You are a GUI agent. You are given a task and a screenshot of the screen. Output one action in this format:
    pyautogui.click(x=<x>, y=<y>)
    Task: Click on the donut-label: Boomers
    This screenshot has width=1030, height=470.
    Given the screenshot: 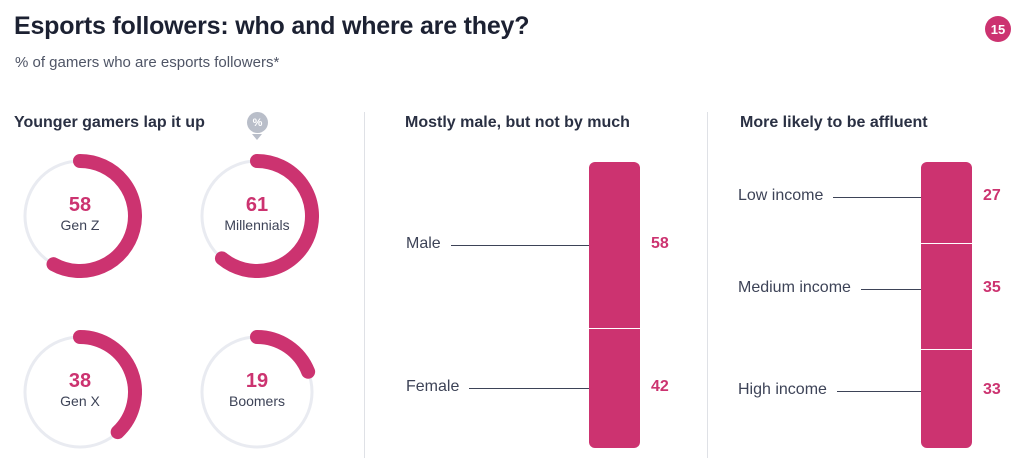 What is the action you would take?
    pyautogui.click(x=257, y=401)
    